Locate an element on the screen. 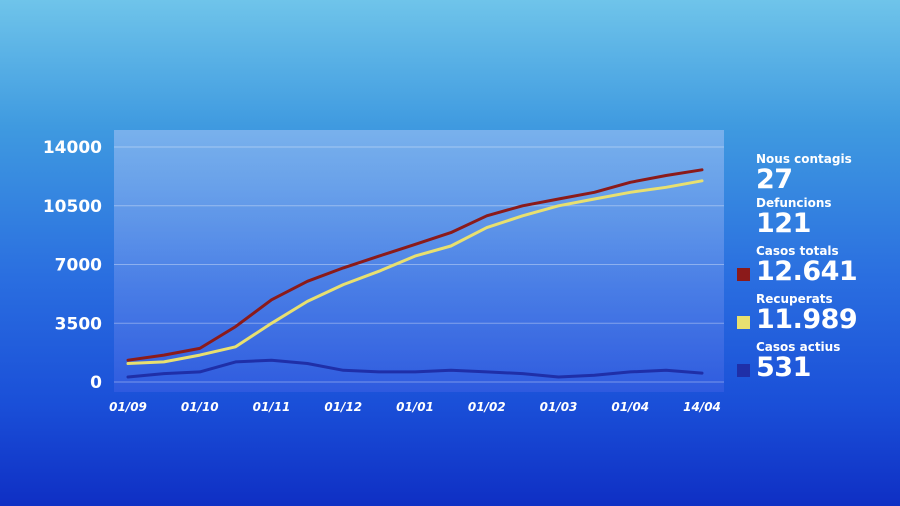 The width and height of the screenshot is (900, 506). total-cases-swatch is located at coordinates (743, 274).